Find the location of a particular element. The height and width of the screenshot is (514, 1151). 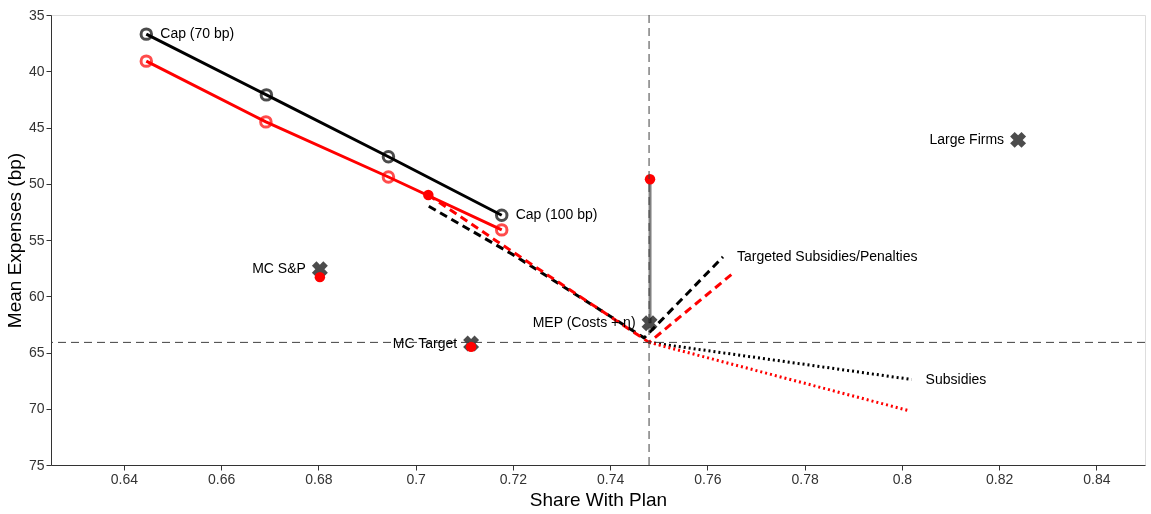

y-tick-label: 60 is located at coordinates (36, 295).